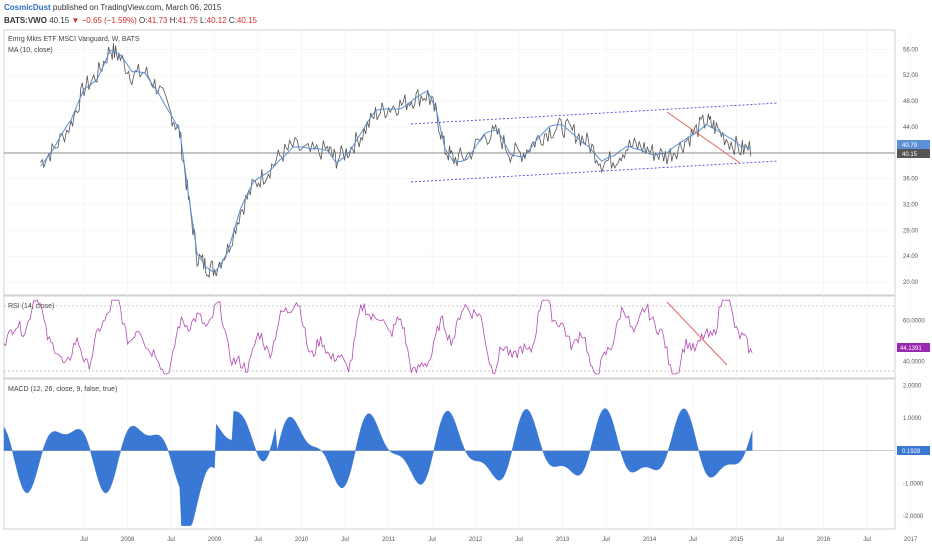  Describe the element at coordinates (911, 102) in the screenshot. I see `price-y-tick: 48.00` at that location.